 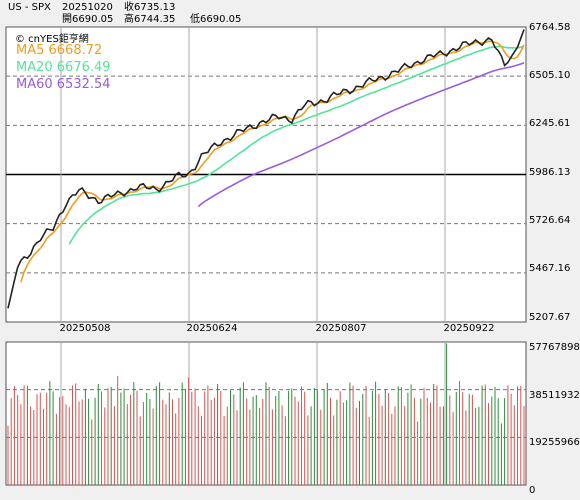 What do you see at coordinates (341, 328) in the screenshot?
I see `date-tick-label: 20250807` at bounding box center [341, 328].